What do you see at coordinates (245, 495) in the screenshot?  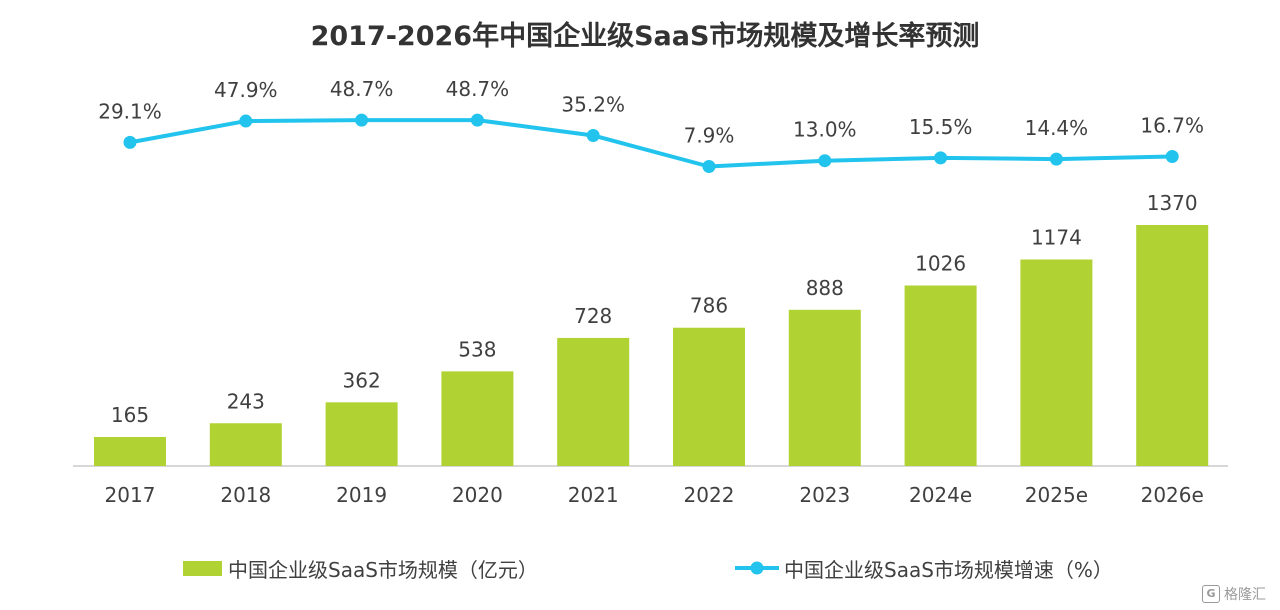 I see `x-tick-label: 2018` at bounding box center [245, 495].